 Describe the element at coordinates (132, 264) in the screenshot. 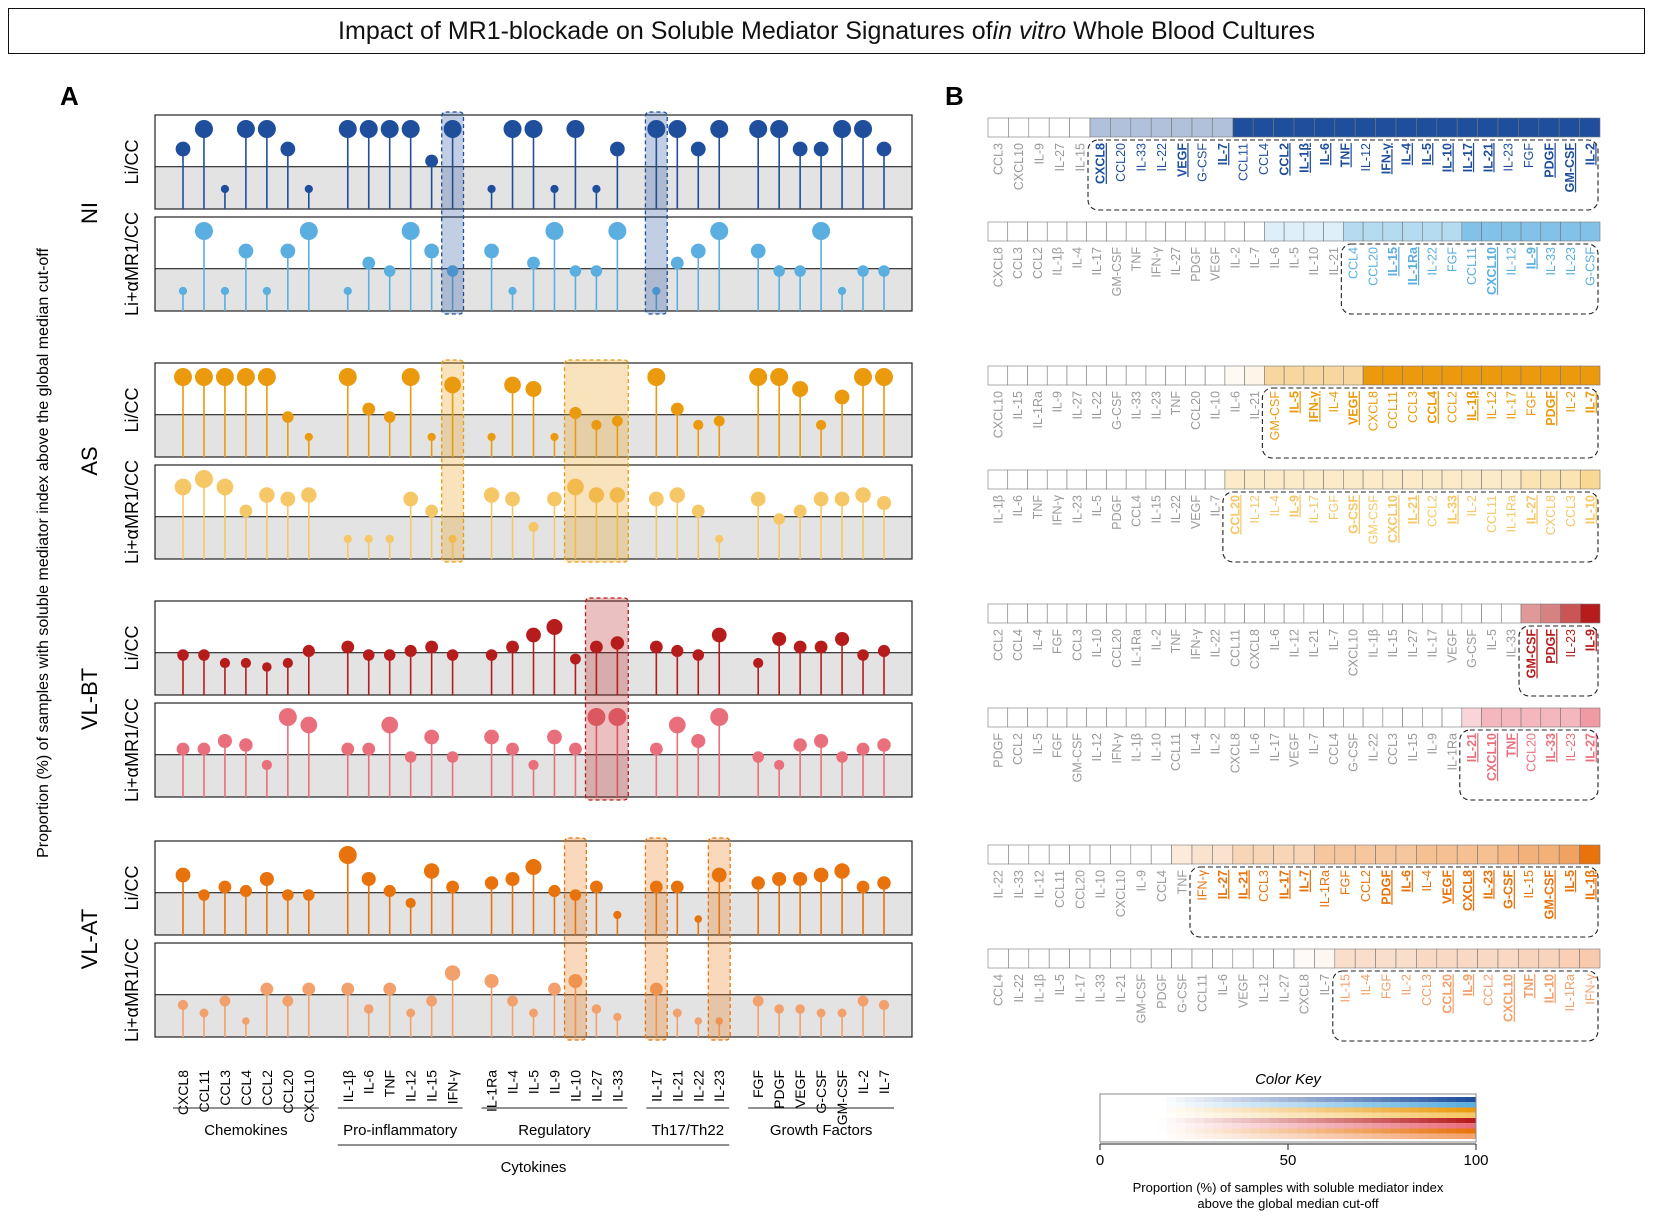

I see `condition-label: Li+αMR1/CC` at that location.